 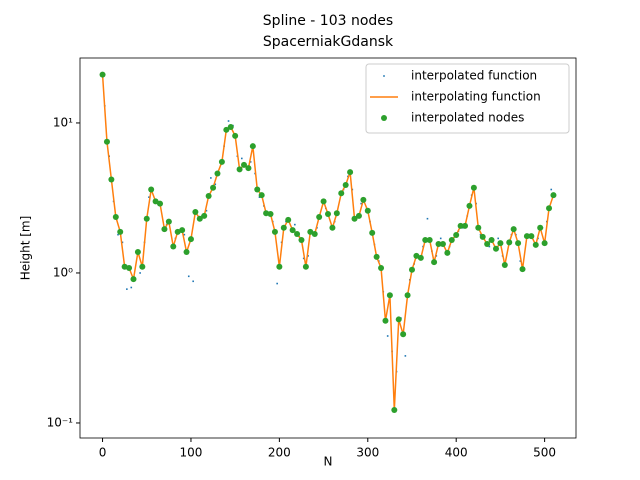 What do you see at coordinates (328, 42) in the screenshot?
I see `chart-subtitle: SpacerniakGdansk` at bounding box center [328, 42].